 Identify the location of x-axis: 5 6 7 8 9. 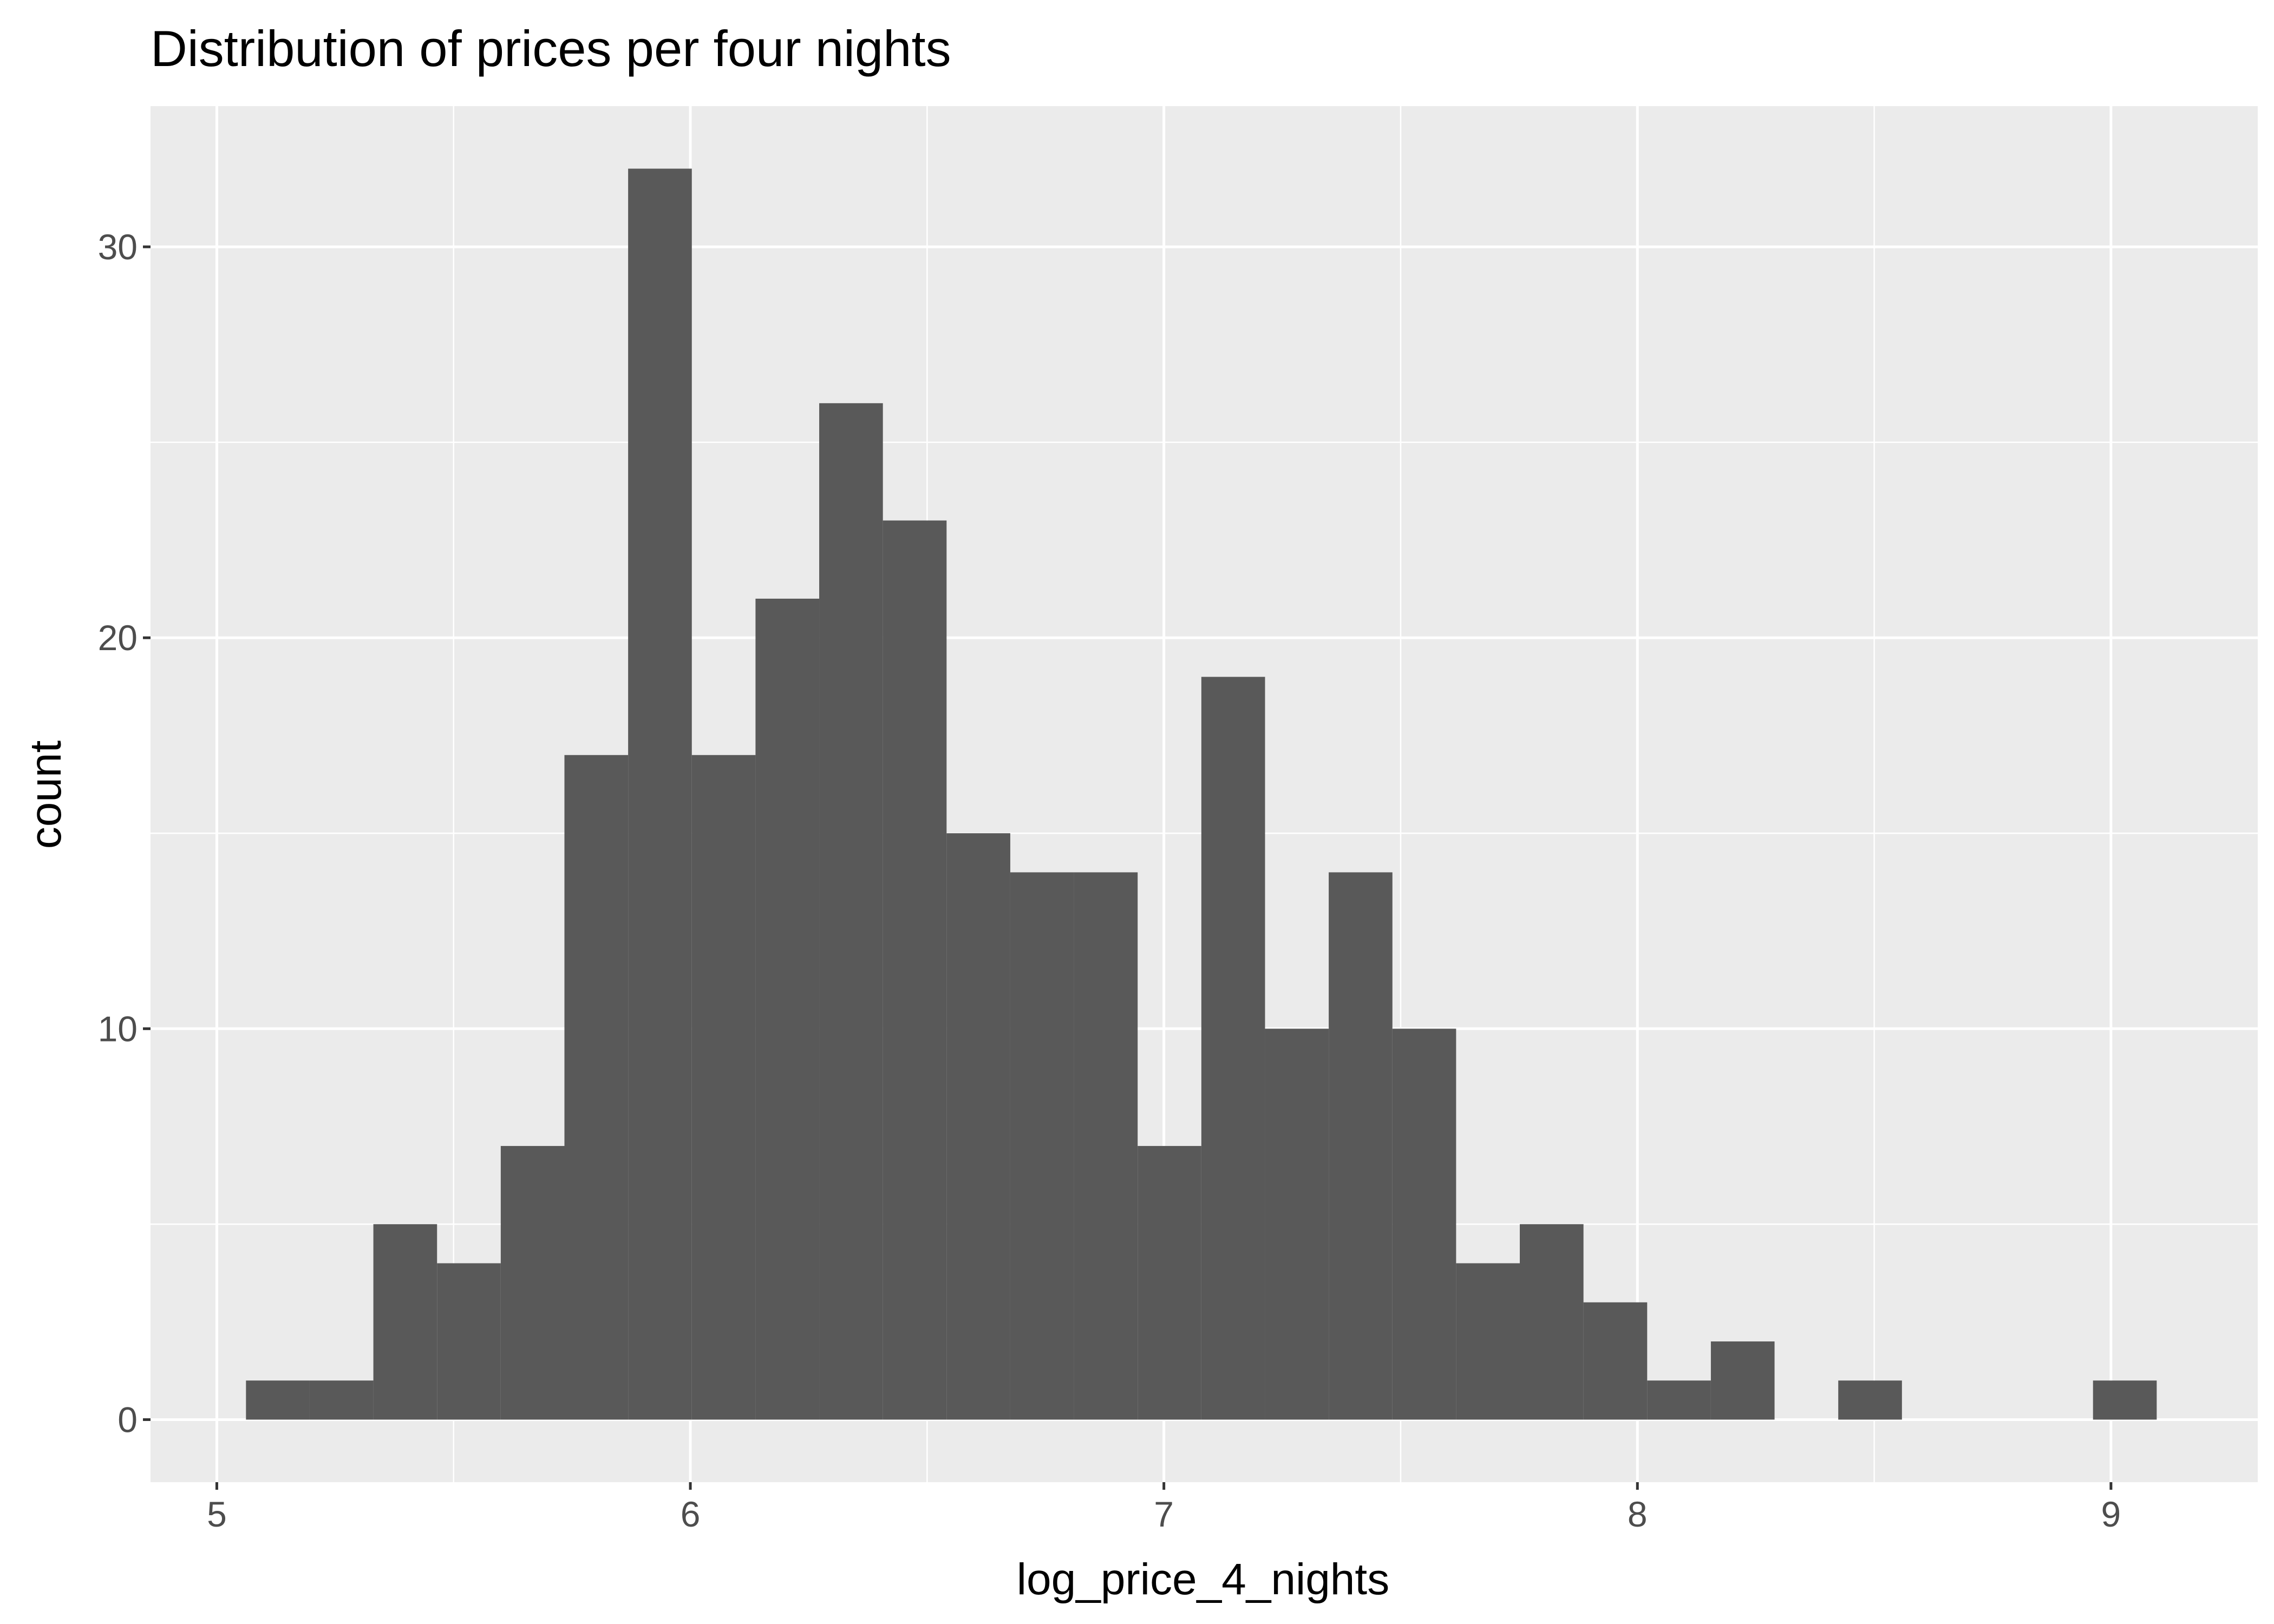
(1164, 1508).